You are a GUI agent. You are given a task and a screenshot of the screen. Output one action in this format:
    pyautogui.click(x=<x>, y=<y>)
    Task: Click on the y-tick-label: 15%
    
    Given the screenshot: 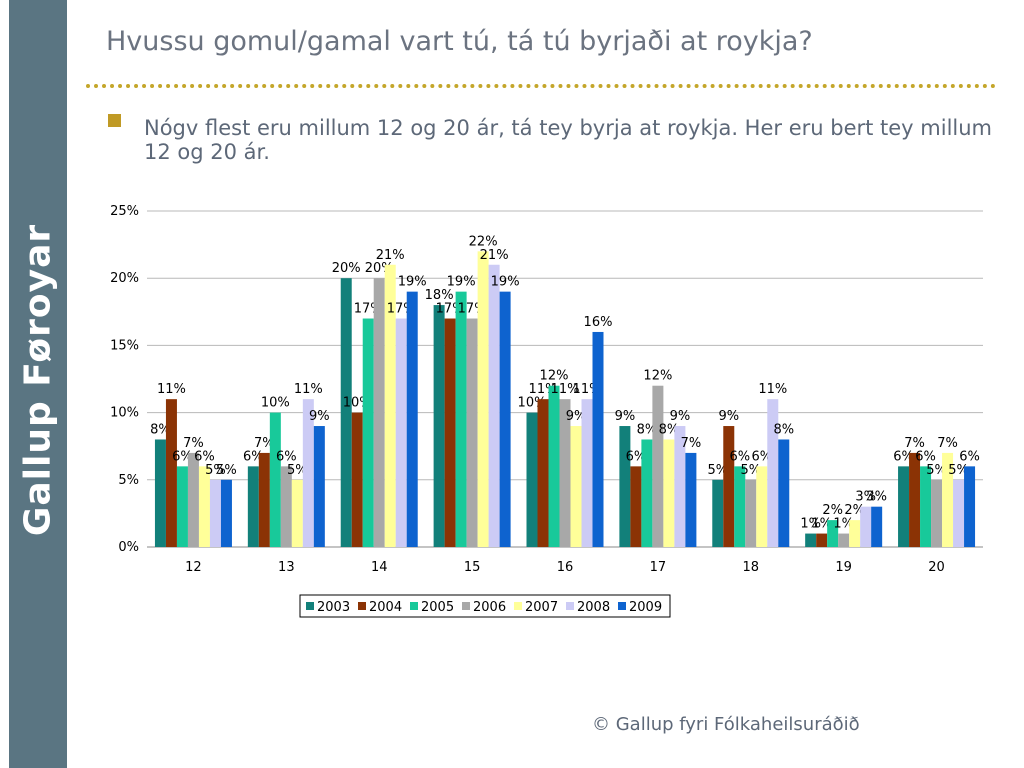 What is the action you would take?
    pyautogui.click(x=124, y=345)
    